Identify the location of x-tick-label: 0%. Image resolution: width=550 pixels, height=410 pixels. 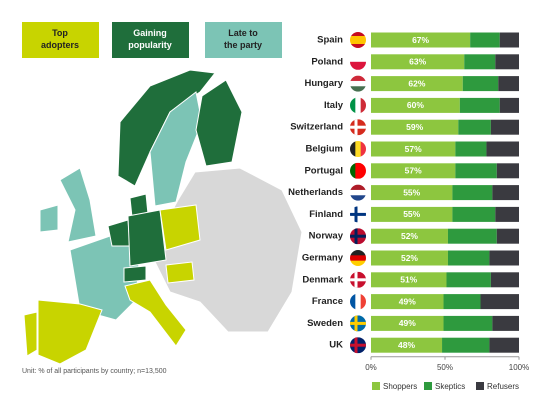
(371, 367).